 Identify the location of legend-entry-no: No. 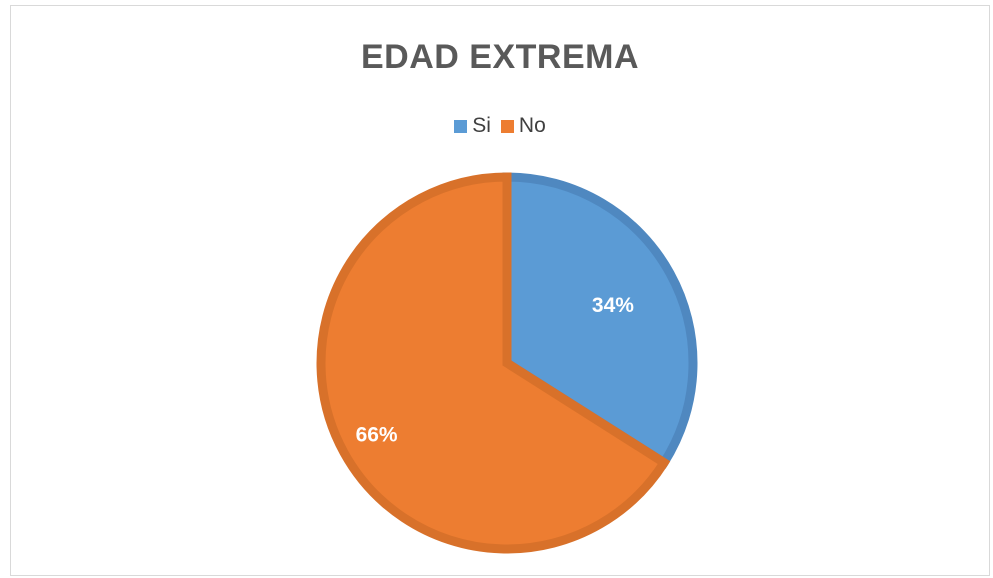
(523, 126).